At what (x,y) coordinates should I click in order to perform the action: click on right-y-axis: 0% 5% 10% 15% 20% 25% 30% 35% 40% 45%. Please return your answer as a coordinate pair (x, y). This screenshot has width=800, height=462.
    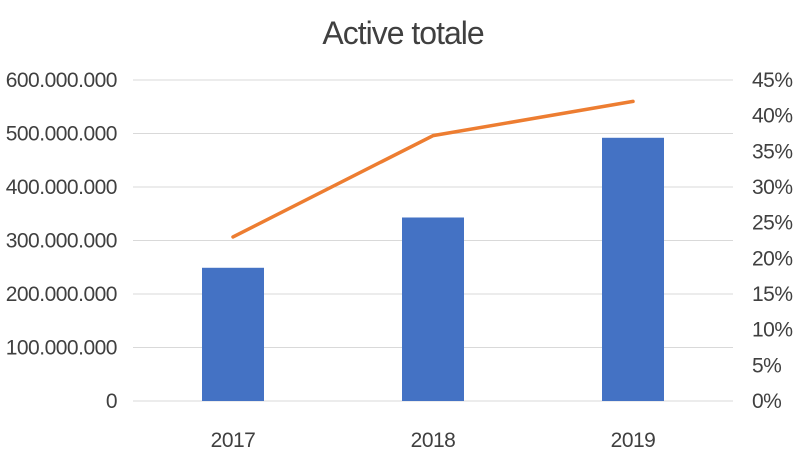
    Looking at the image, I should click on (772, 241).